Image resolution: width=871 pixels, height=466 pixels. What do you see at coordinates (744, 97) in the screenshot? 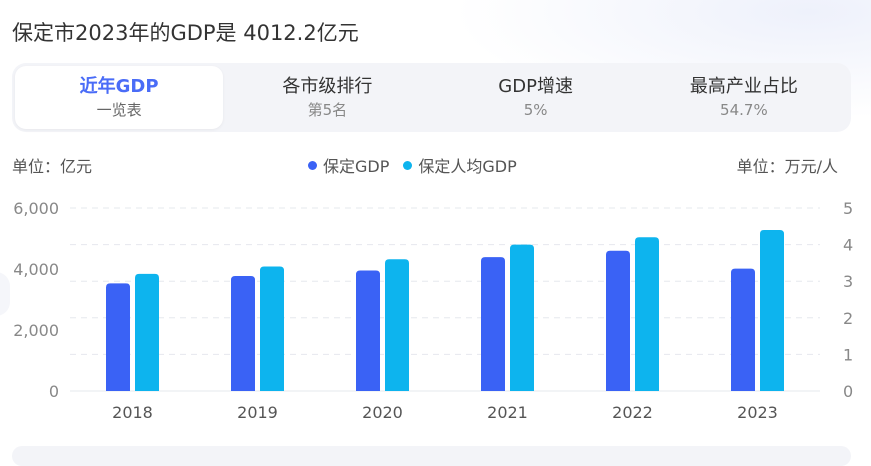
I see `tab-top-industry-share: 最高产业占比 54.7%` at bounding box center [744, 97].